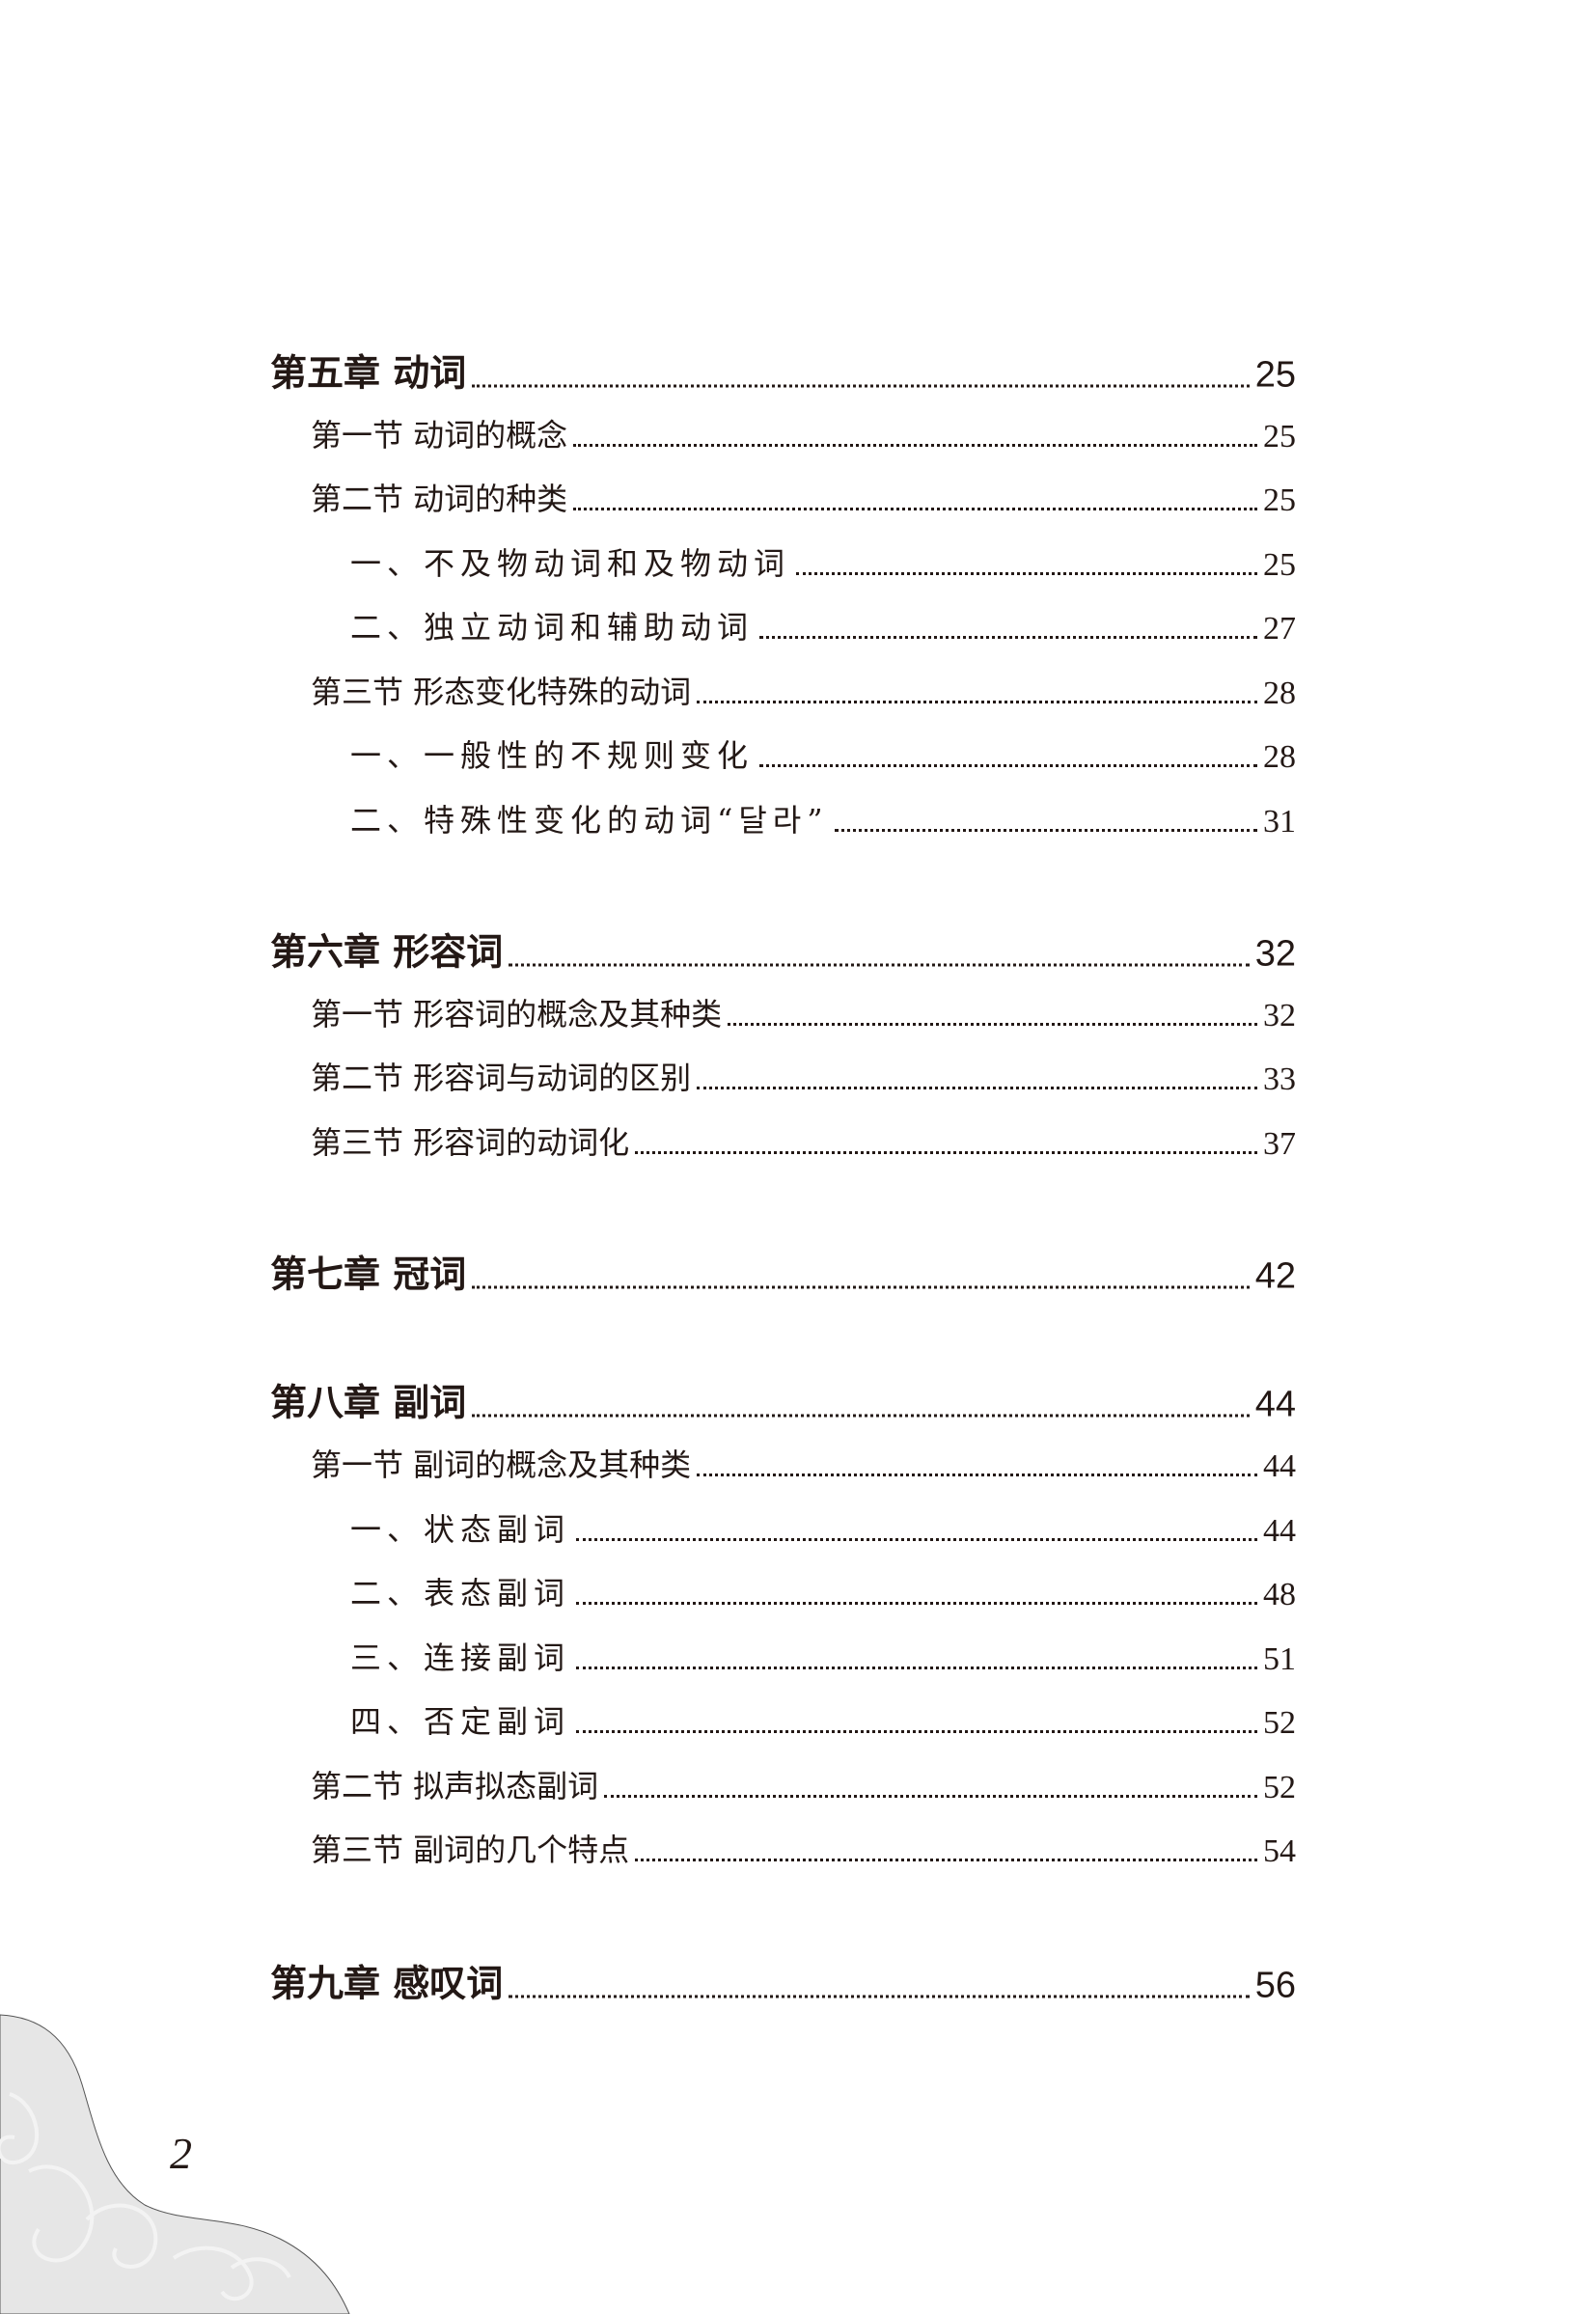 The width and height of the screenshot is (1596, 2314). What do you see at coordinates (502, 692) in the screenshot?
I see `toc-entry-title: 第三节 形态变化特殊的动词` at bounding box center [502, 692].